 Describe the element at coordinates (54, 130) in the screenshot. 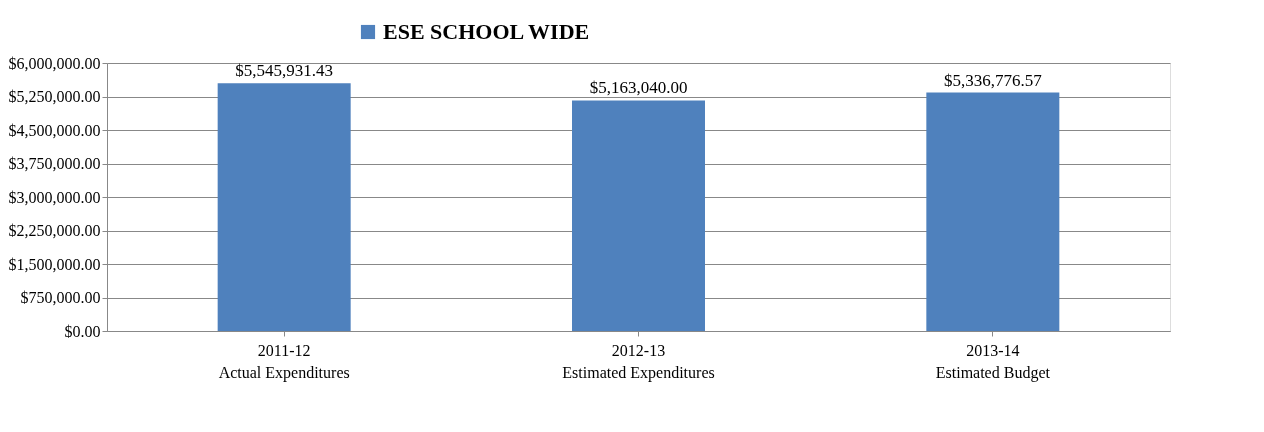

I see `y-tick-label: $4,500,000.00` at that location.